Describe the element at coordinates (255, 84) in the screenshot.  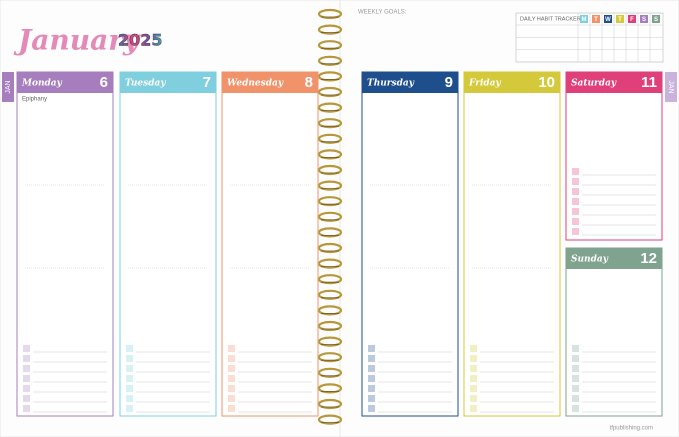
I see `day-name: Wednesday` at that location.